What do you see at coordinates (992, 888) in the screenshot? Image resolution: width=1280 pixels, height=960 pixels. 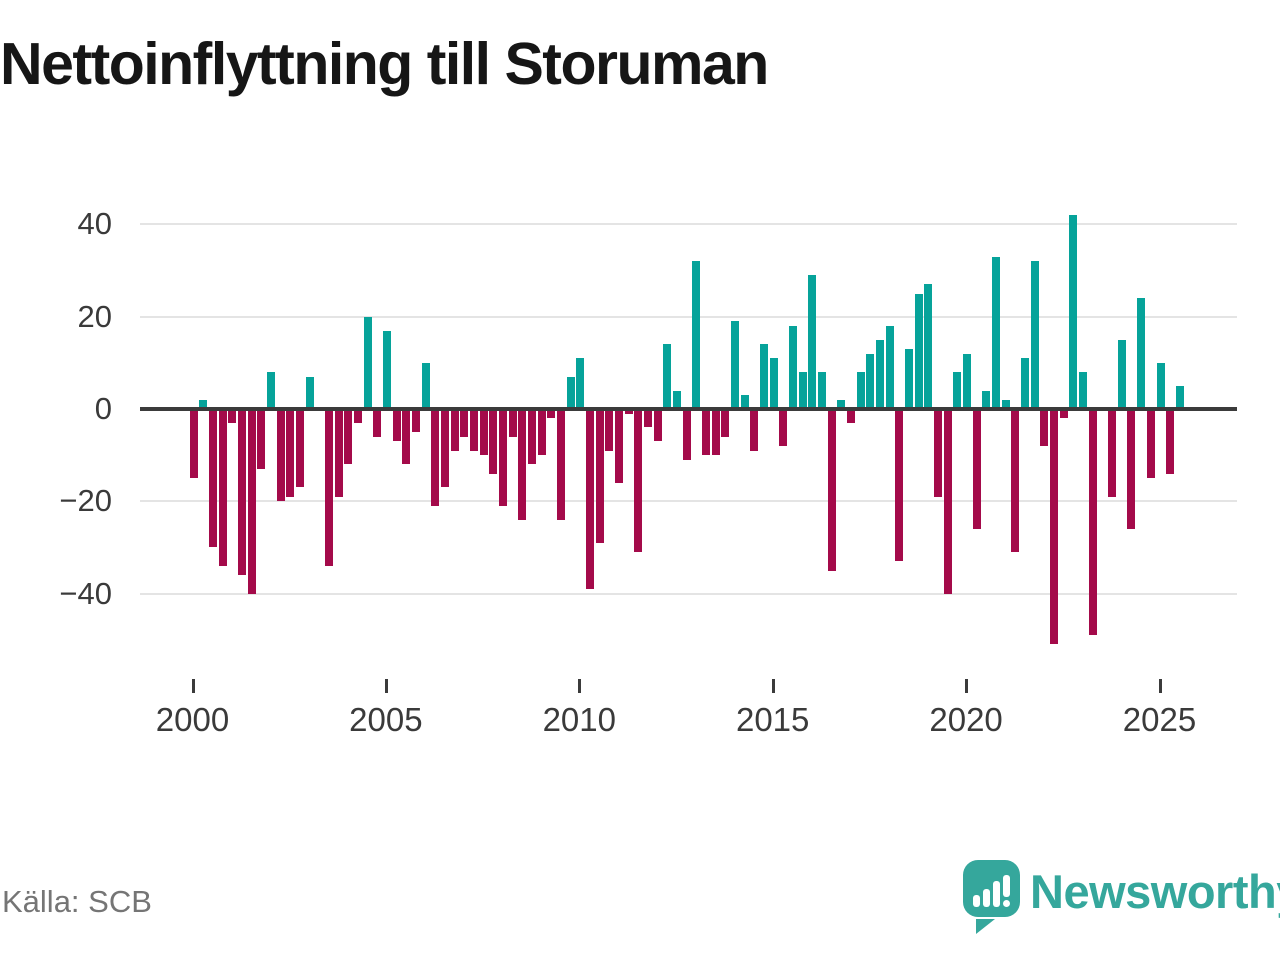 I see `logo-bar-chart-icon` at bounding box center [992, 888].